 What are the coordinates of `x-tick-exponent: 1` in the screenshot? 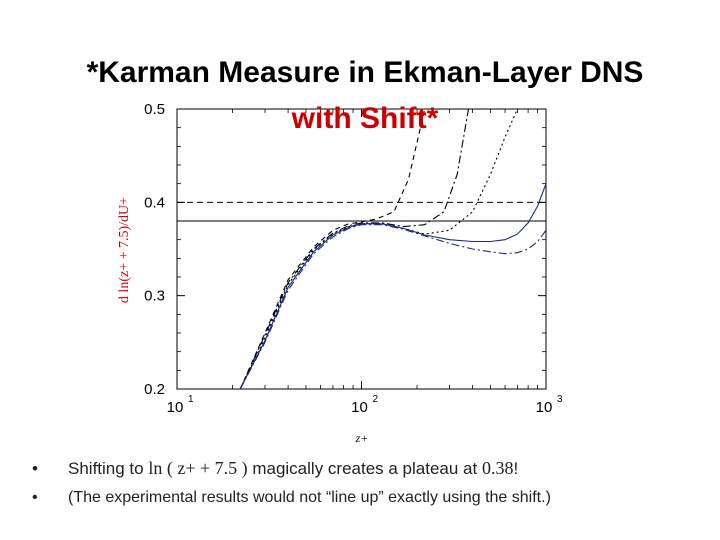 It's located at (191, 399).